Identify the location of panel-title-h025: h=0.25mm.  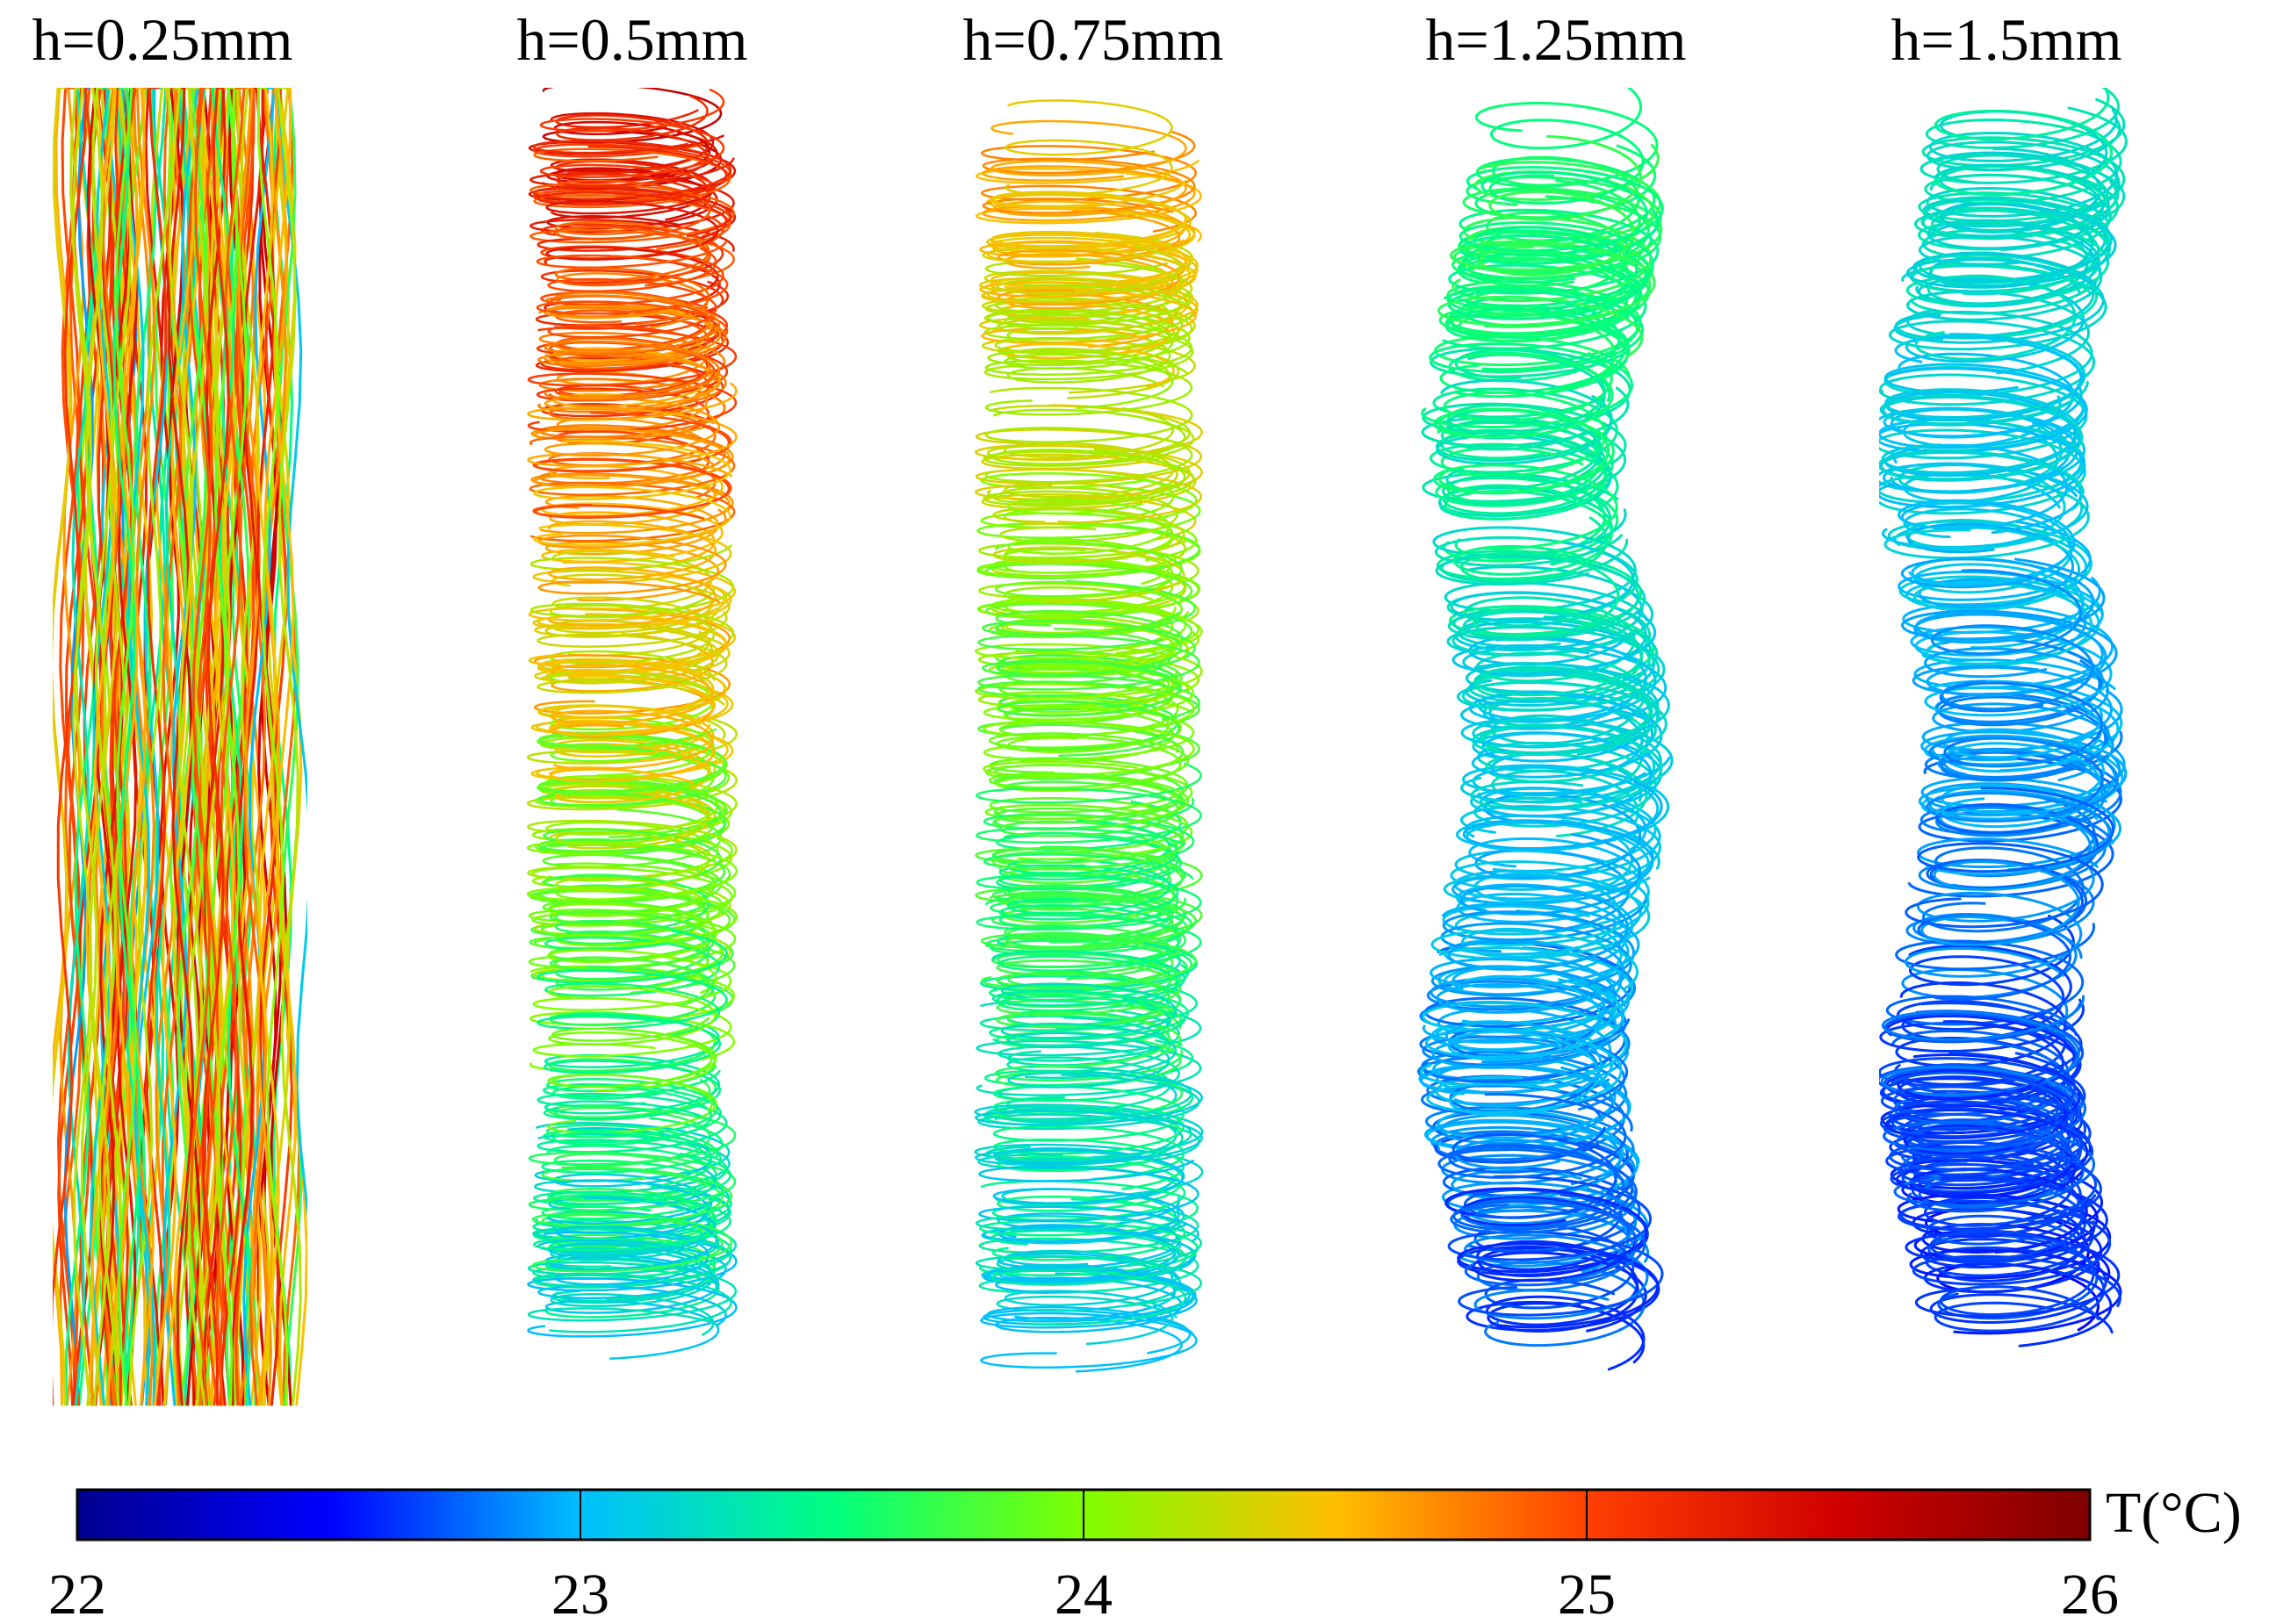
(162, 40).